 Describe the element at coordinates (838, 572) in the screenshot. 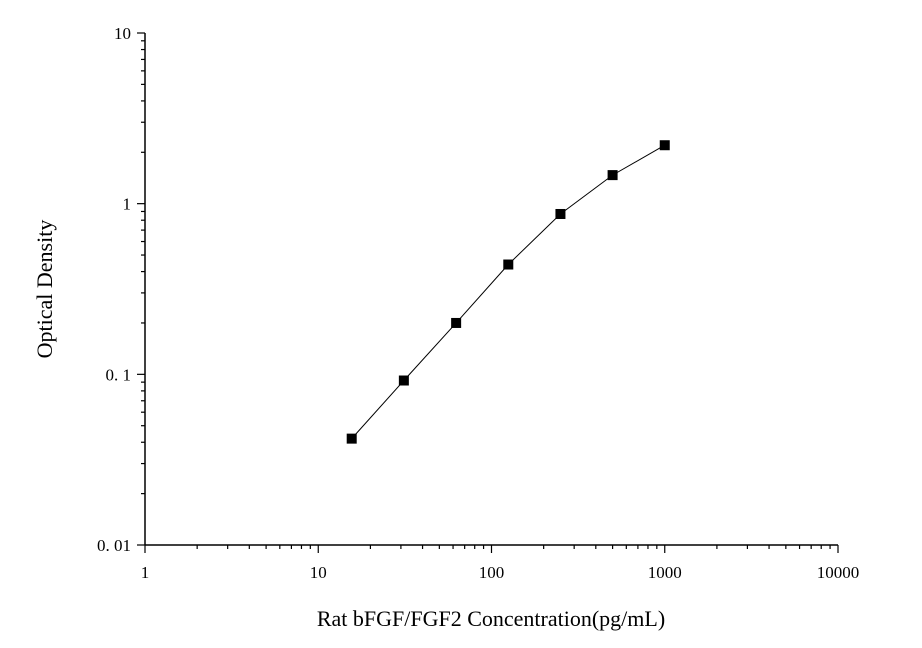

I see `x-tick-label: 10000` at that location.